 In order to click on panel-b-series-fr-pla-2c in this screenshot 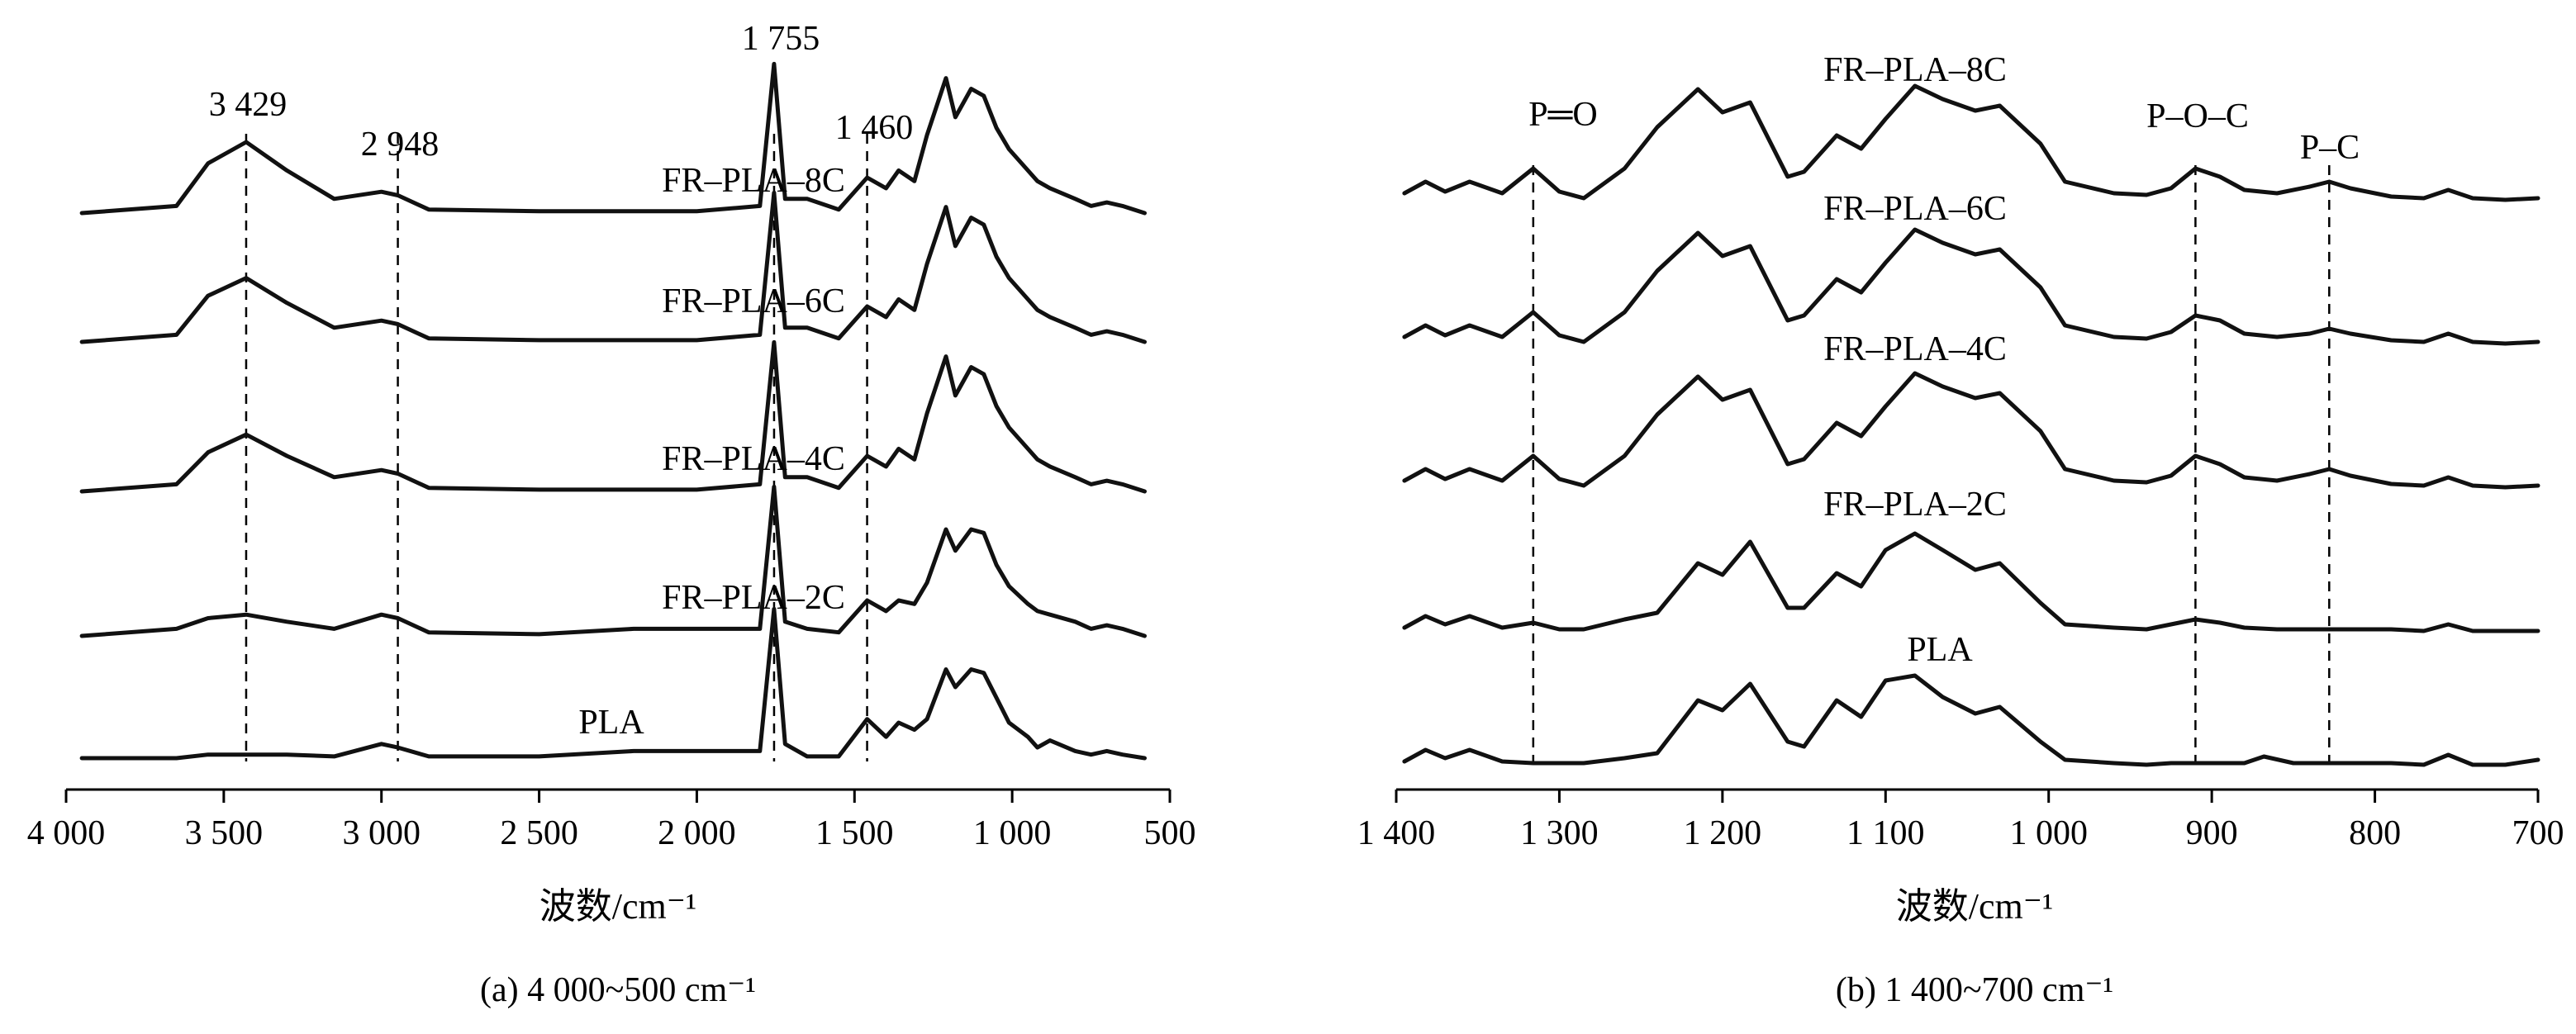, I will do `click(1971, 582)`.